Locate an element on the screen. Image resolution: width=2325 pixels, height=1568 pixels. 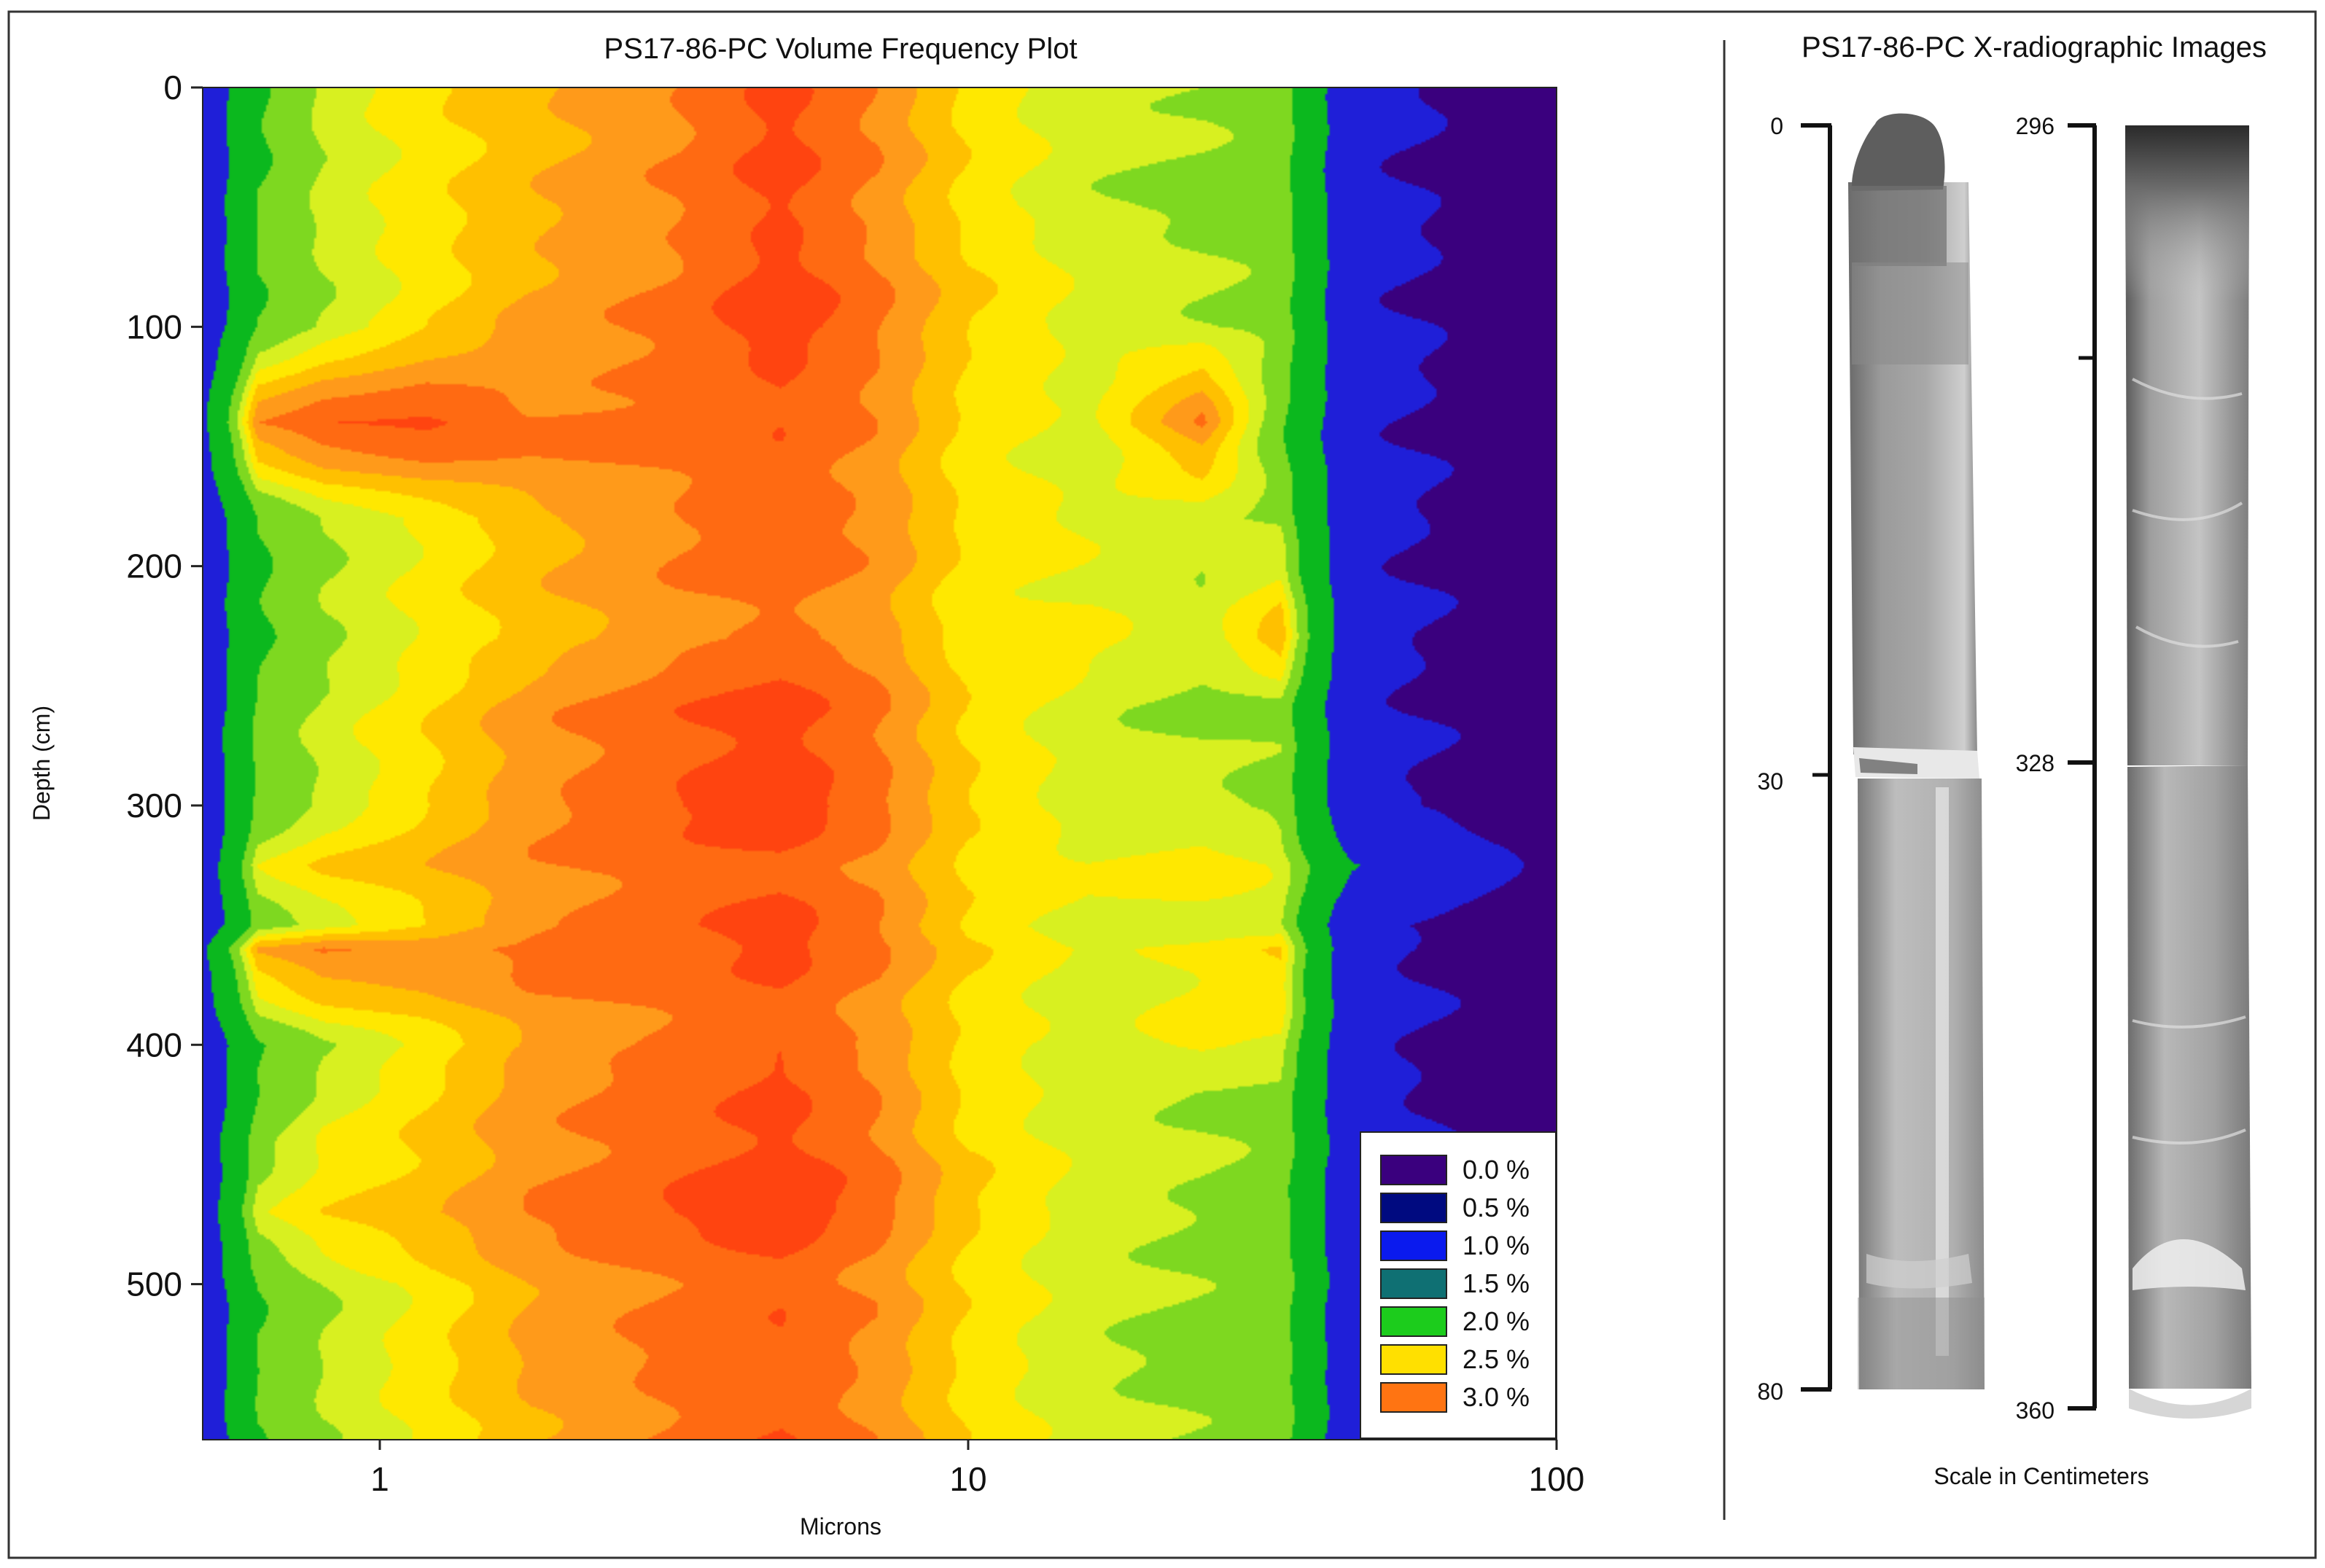
legend-label: 3.0 % is located at coordinates (1496, 1397).